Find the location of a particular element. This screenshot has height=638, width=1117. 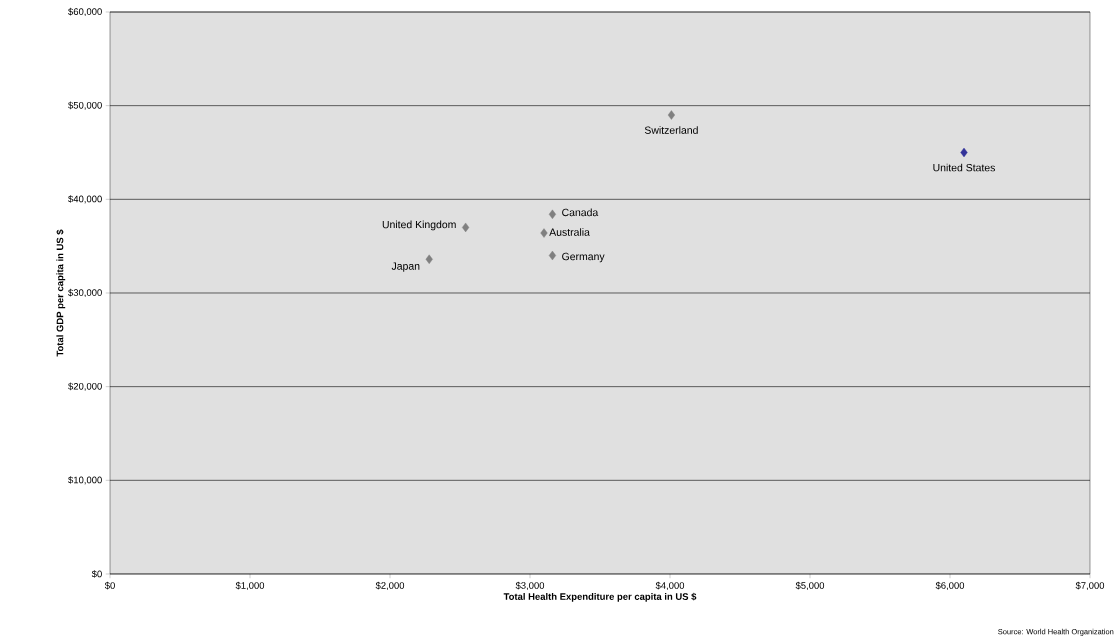

x-tick-label: $3,000 is located at coordinates (530, 585).